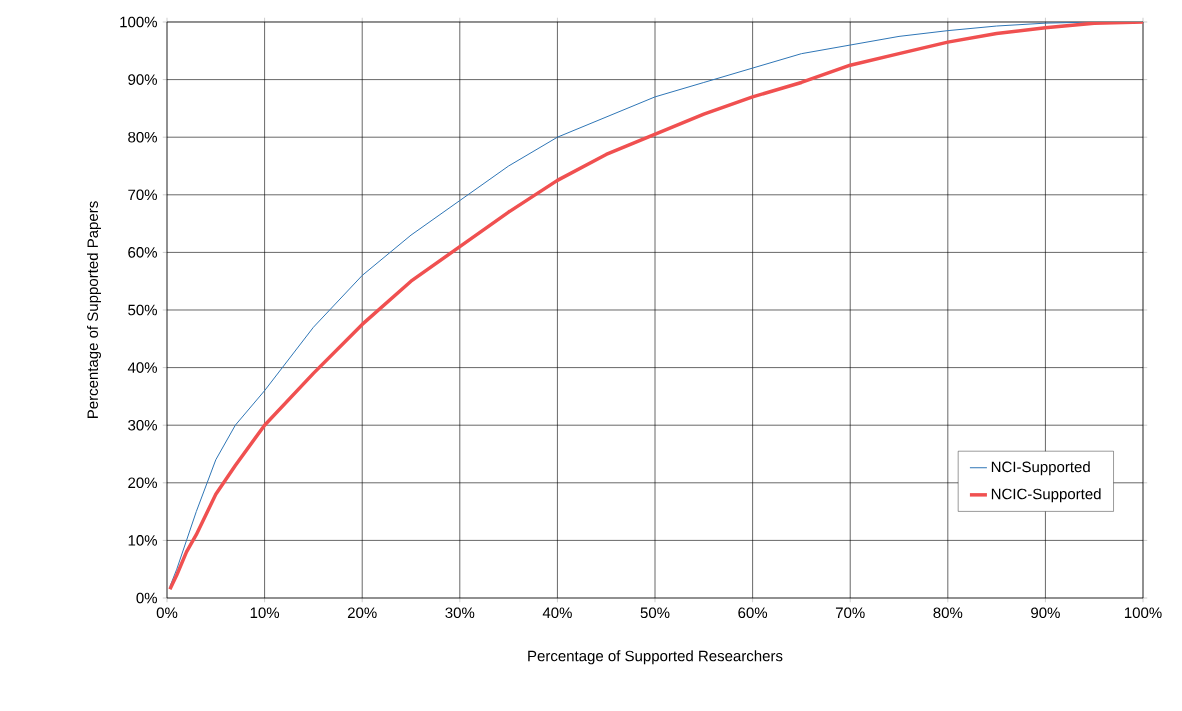 The width and height of the screenshot is (1182, 711). What do you see at coordinates (1143, 613) in the screenshot?
I see `x-tick-label: 100%` at bounding box center [1143, 613].